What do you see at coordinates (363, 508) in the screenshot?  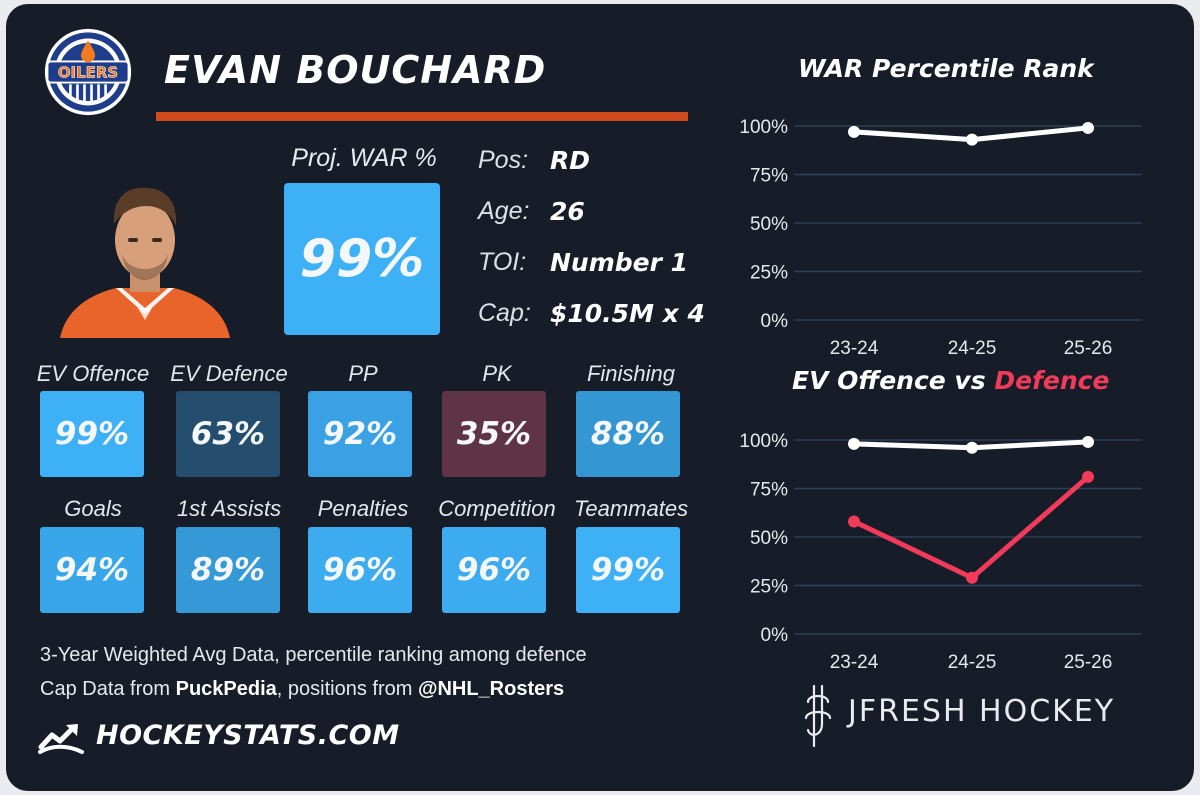 I see `stat-label-penalties: Penalties` at bounding box center [363, 508].